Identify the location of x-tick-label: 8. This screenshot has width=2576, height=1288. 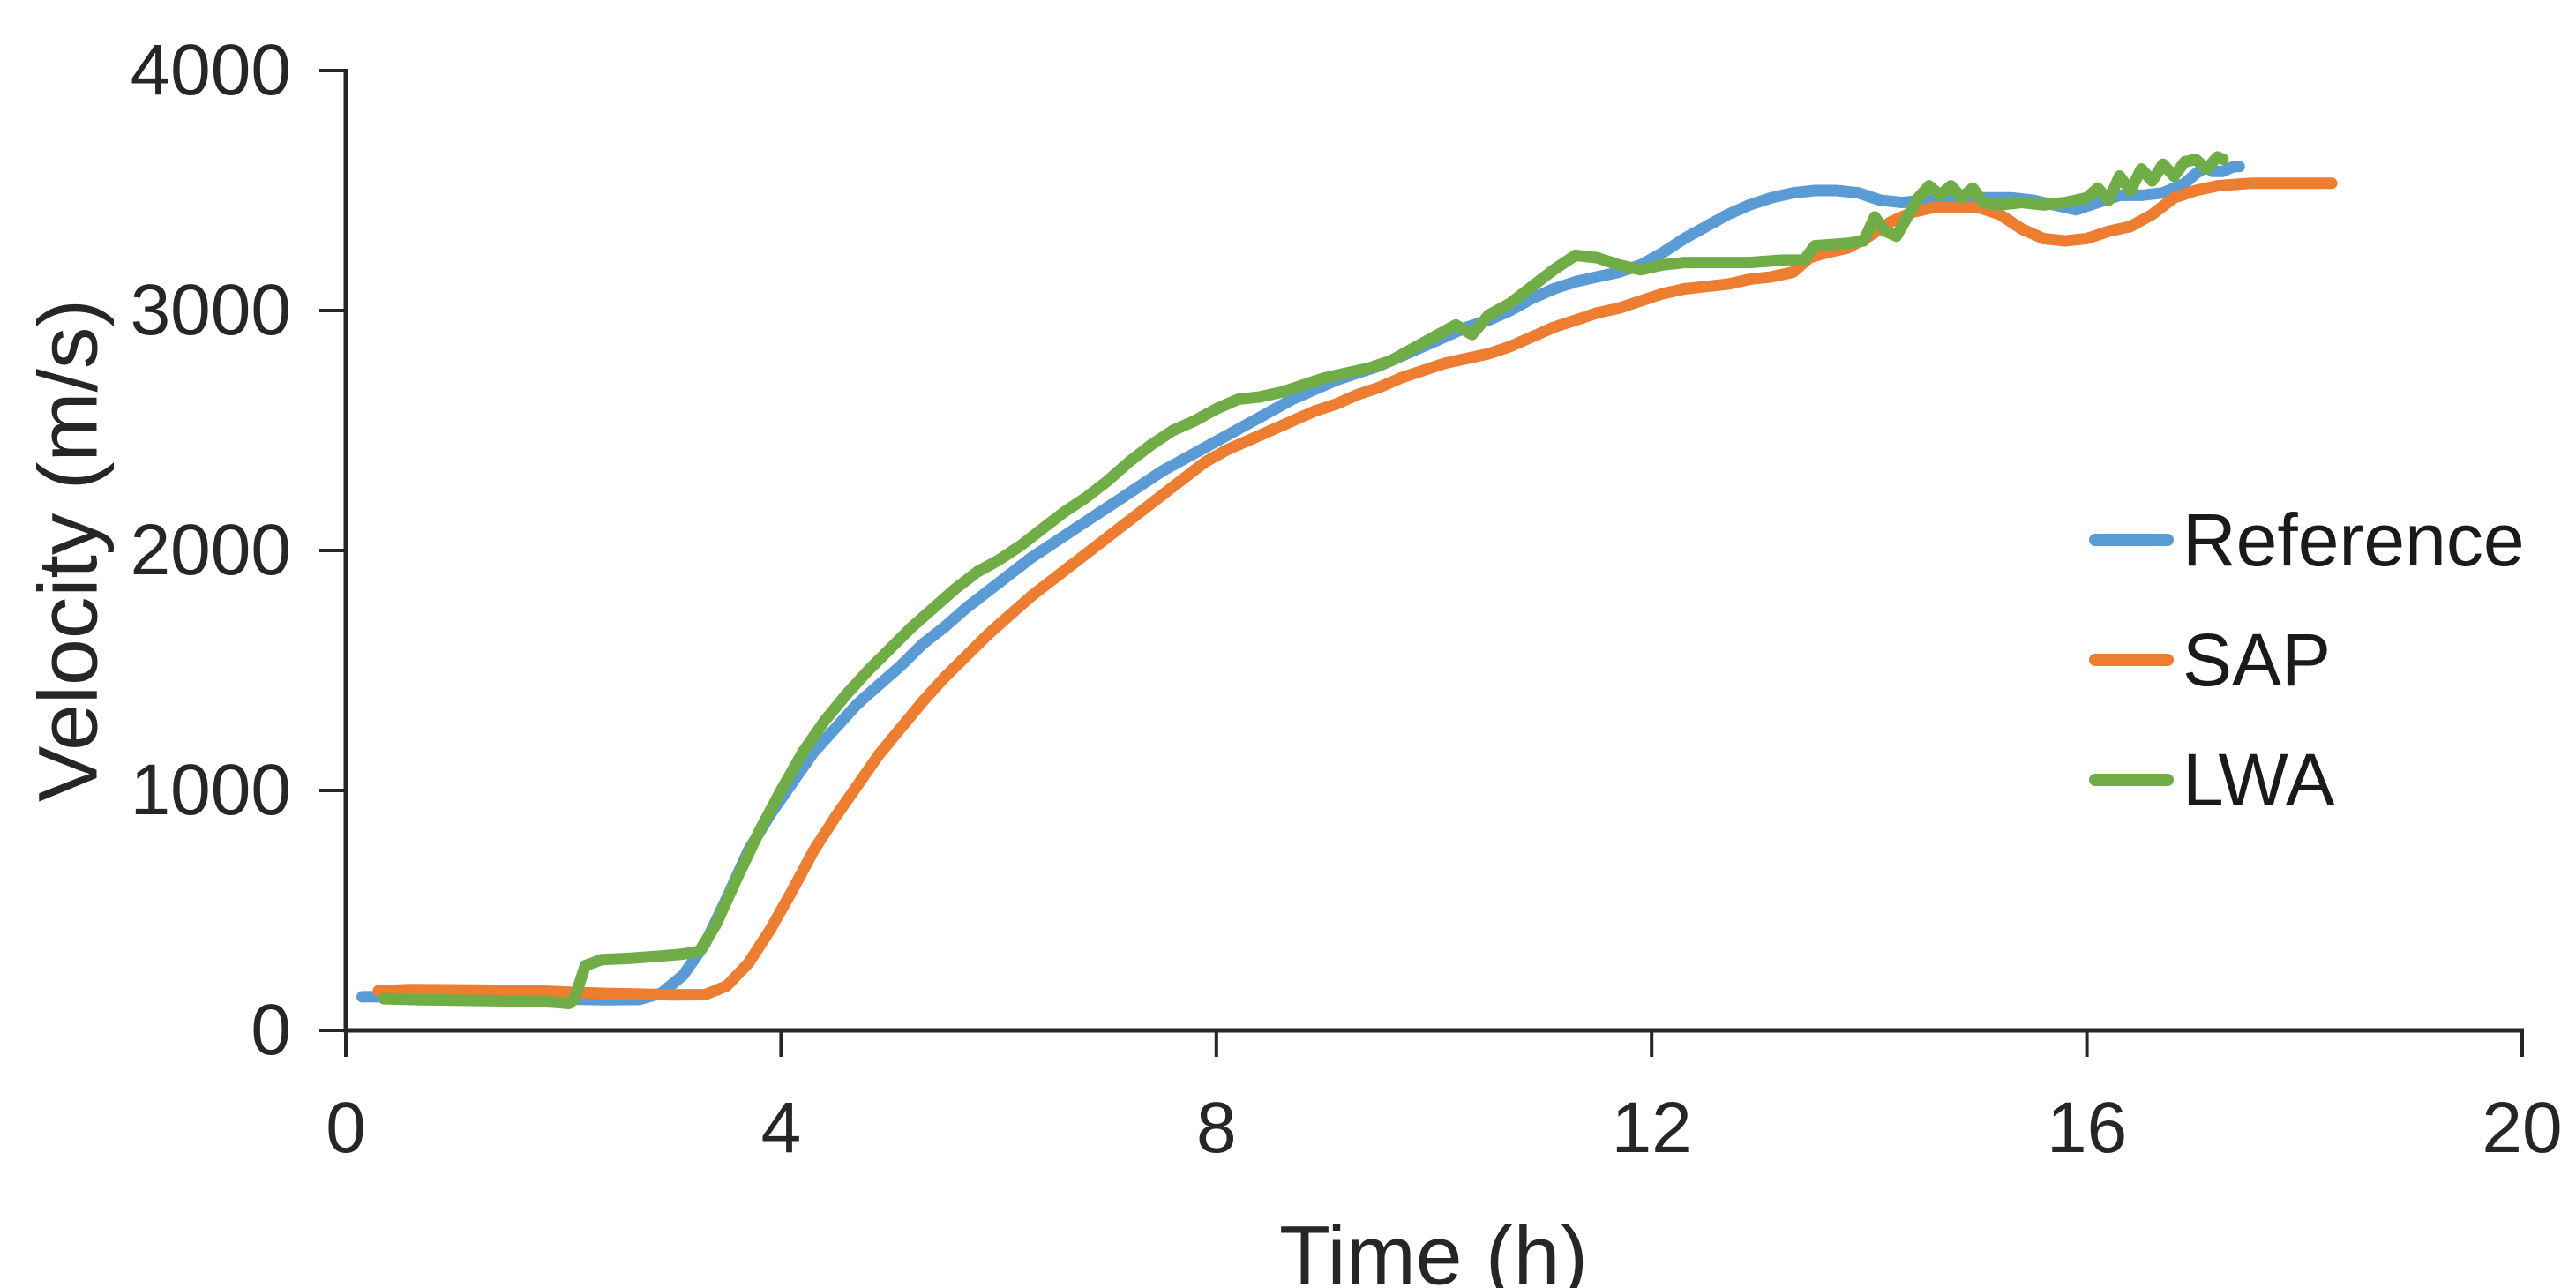
(1216, 1128).